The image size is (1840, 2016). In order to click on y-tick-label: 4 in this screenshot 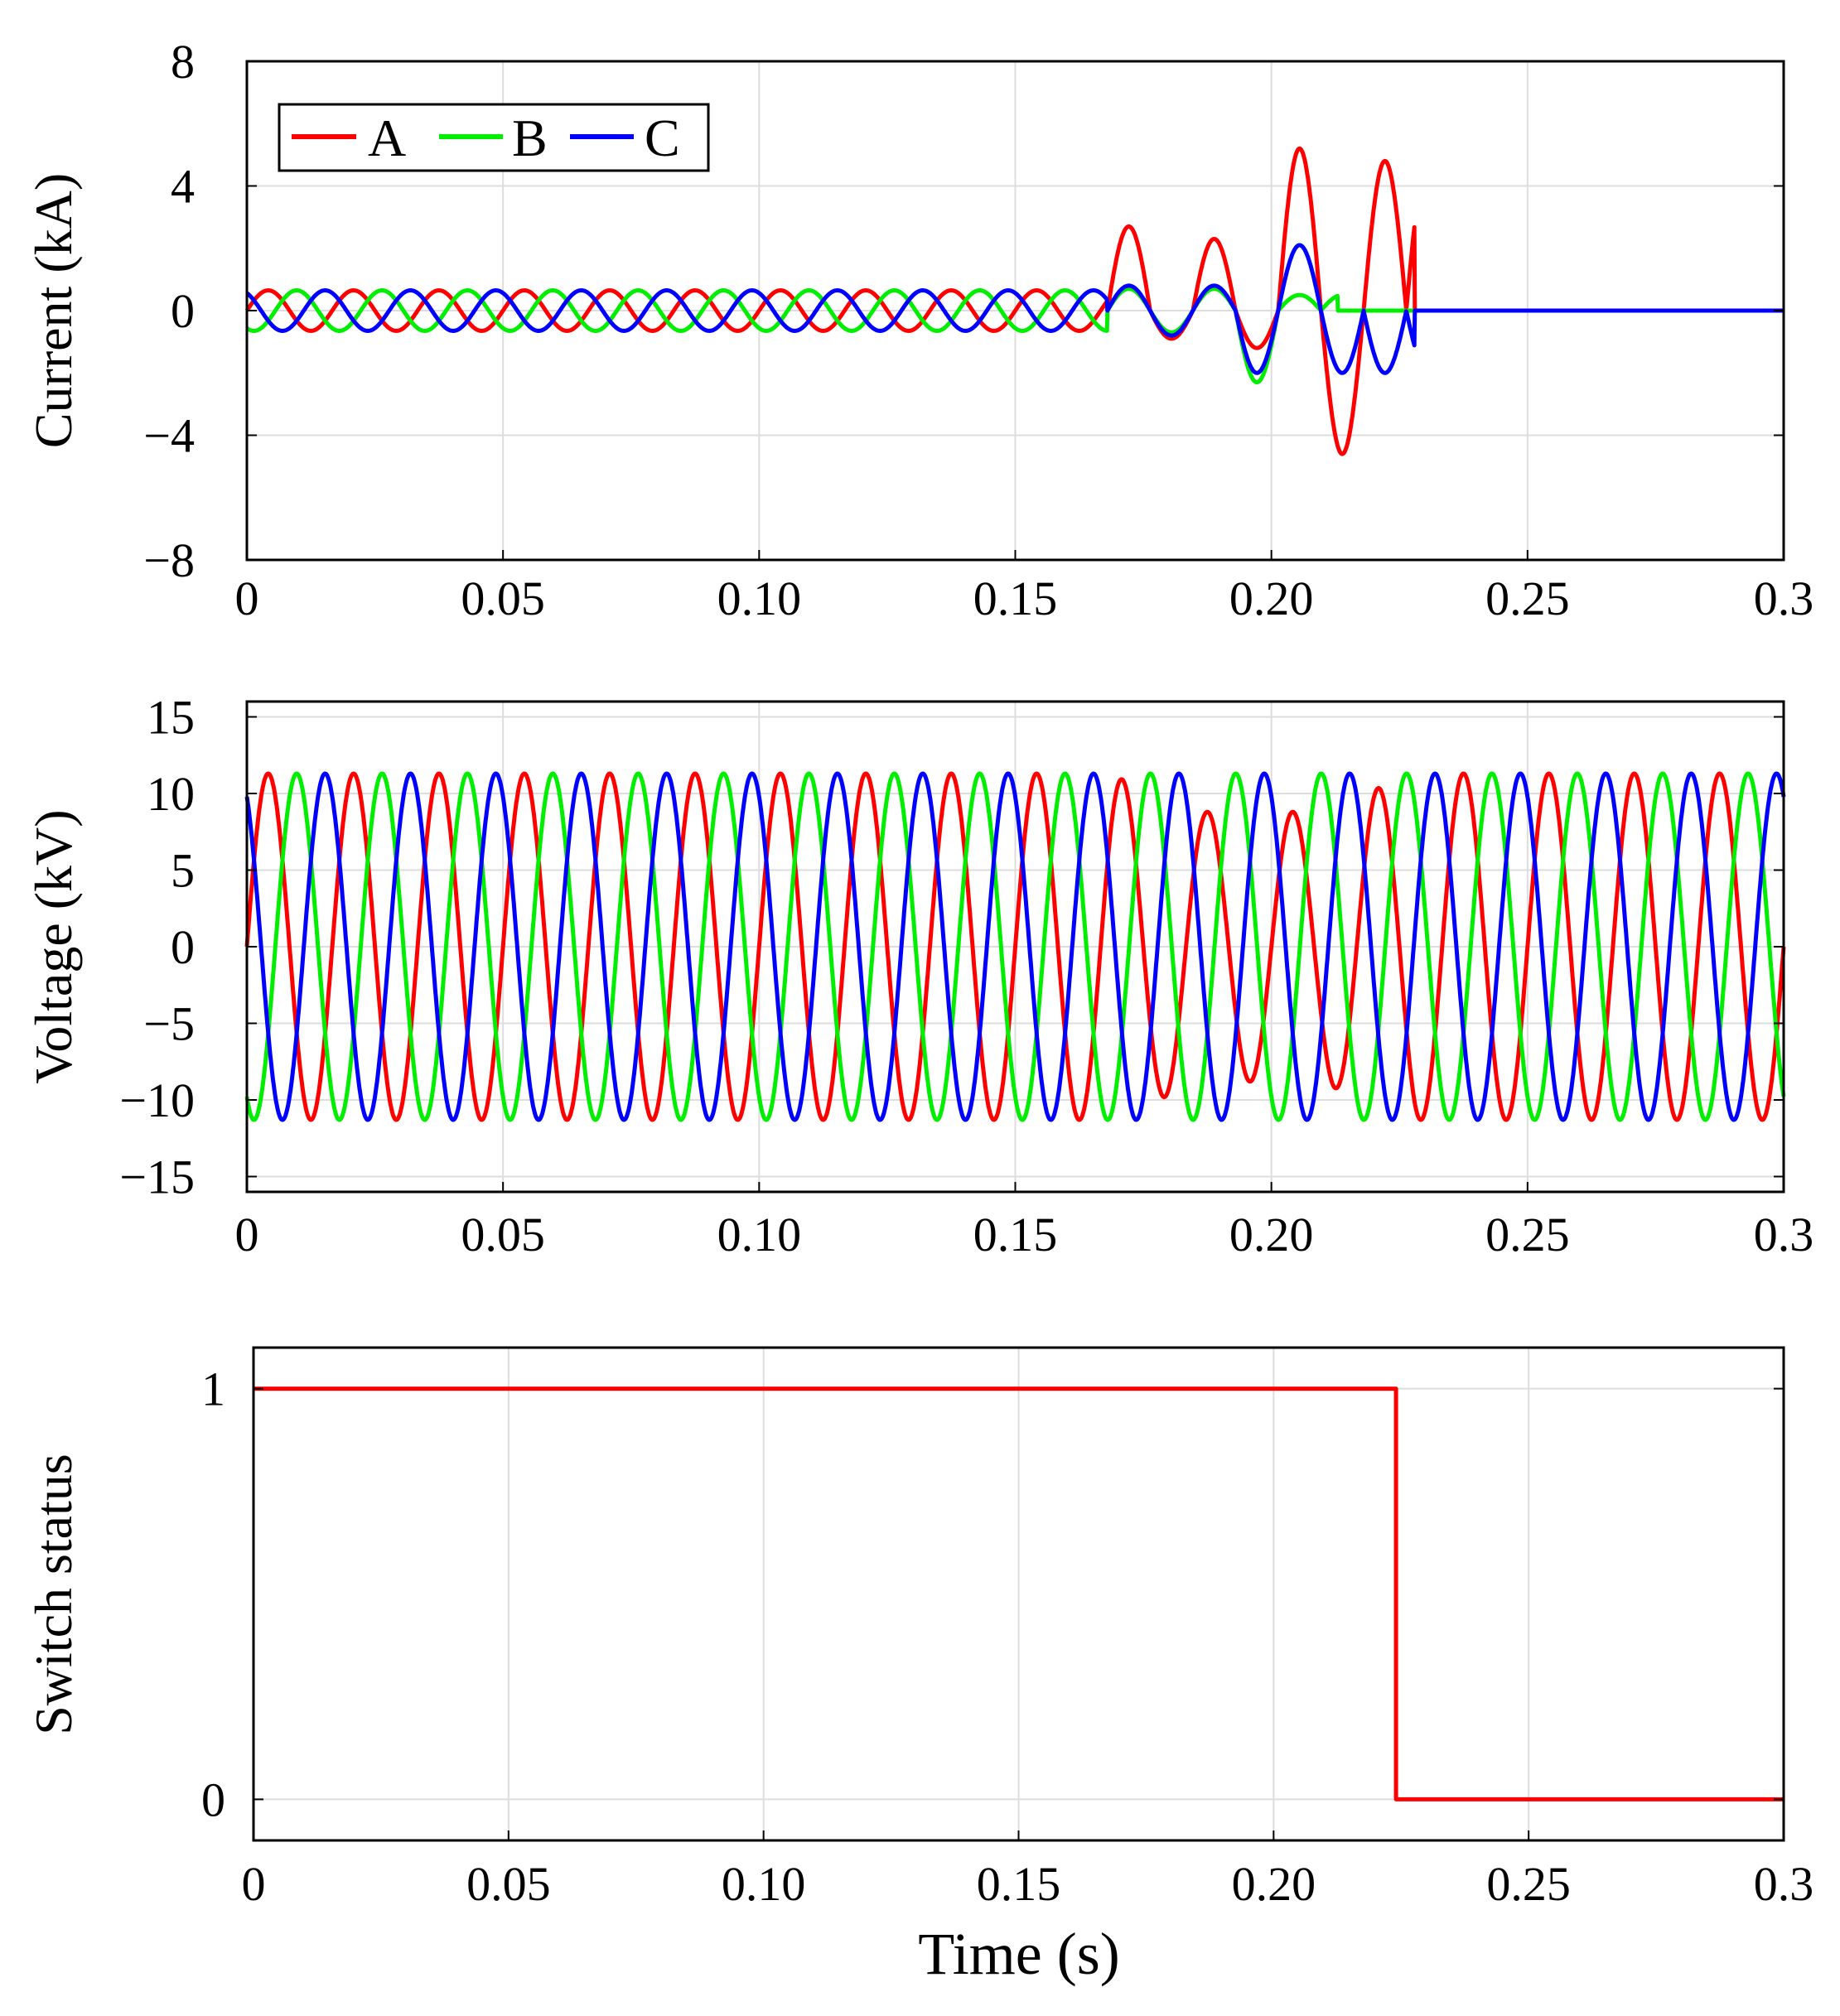, I will do `click(183, 187)`.